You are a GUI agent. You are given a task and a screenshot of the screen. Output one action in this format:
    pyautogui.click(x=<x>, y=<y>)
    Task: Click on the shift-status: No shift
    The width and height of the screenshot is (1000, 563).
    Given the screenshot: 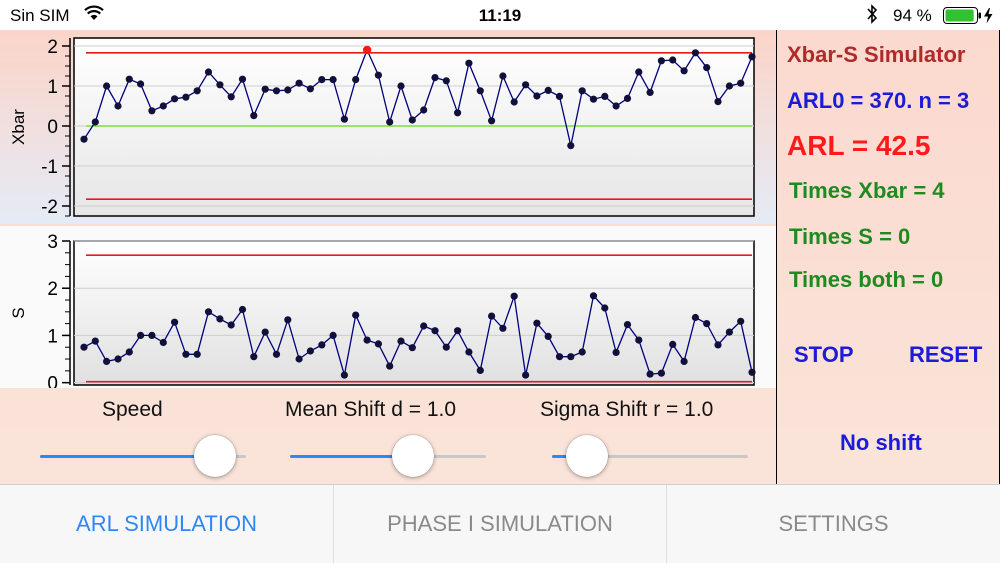 What is the action you would take?
    pyautogui.click(x=881, y=442)
    